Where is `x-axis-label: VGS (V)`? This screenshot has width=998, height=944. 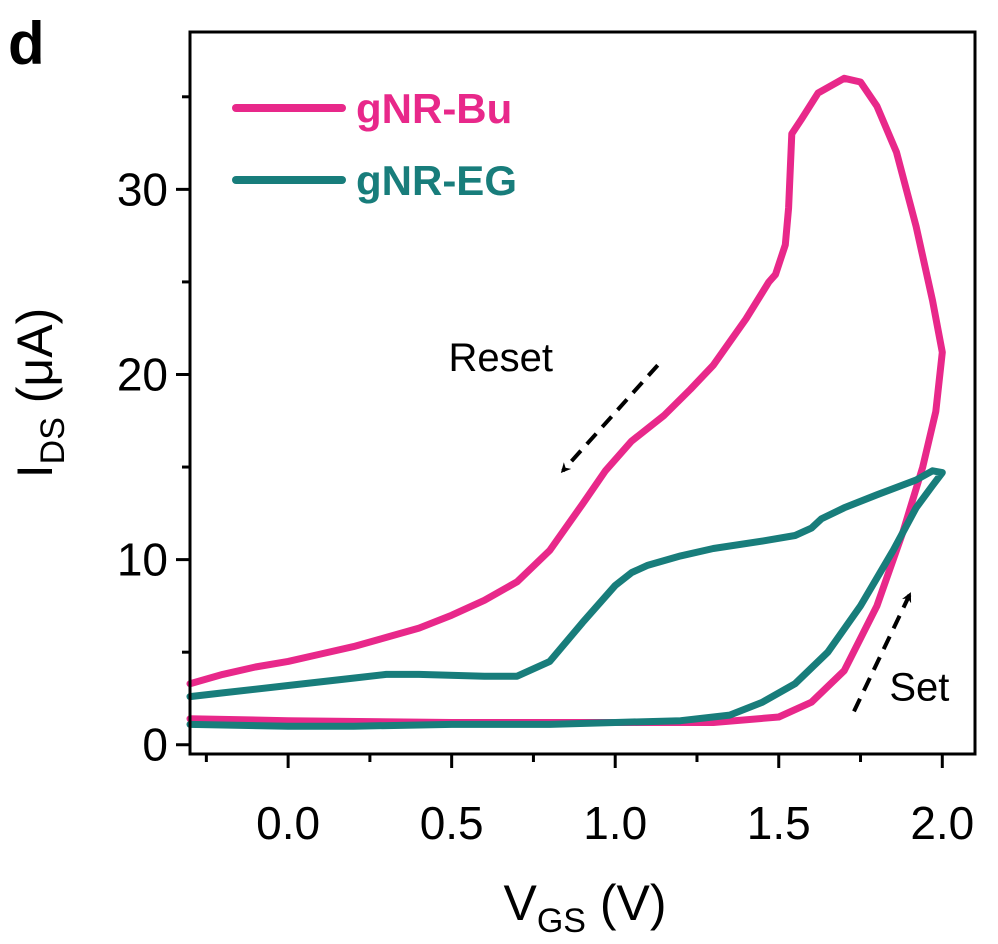 x-axis-label: VGS (V) is located at coordinates (584, 907).